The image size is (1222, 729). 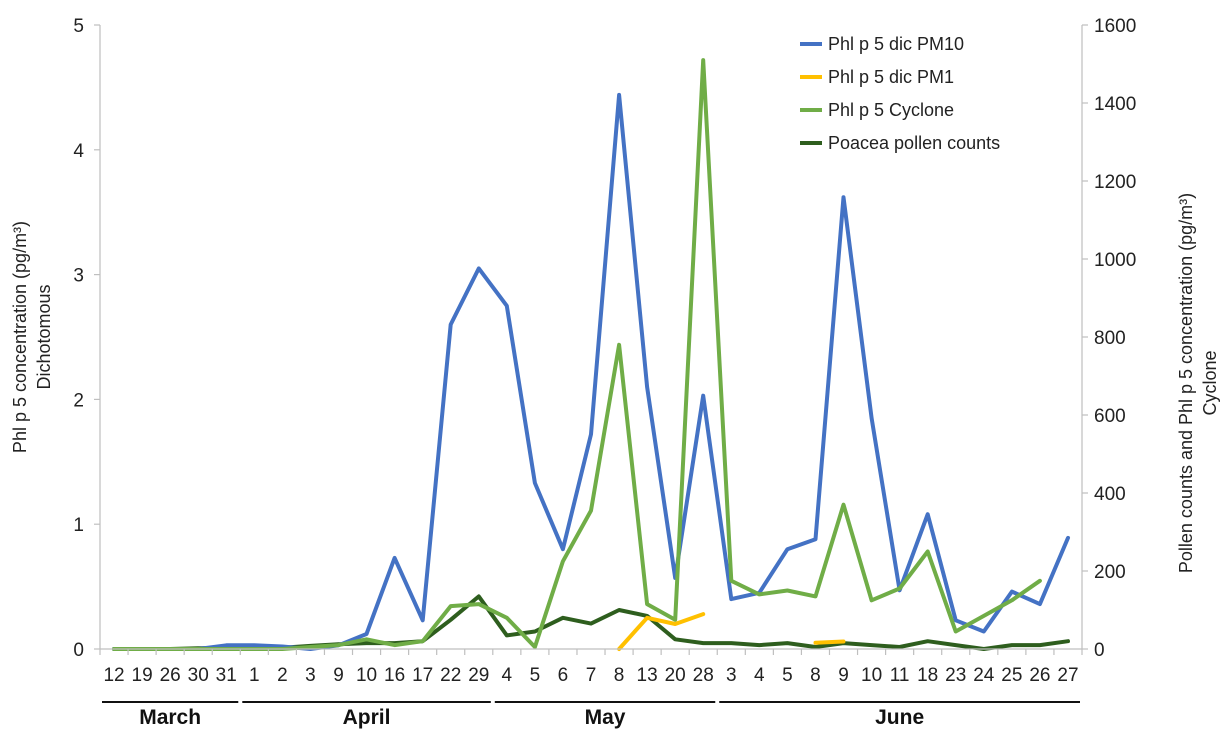 What do you see at coordinates (282, 675) in the screenshot?
I see `x-tick-label: 2` at bounding box center [282, 675].